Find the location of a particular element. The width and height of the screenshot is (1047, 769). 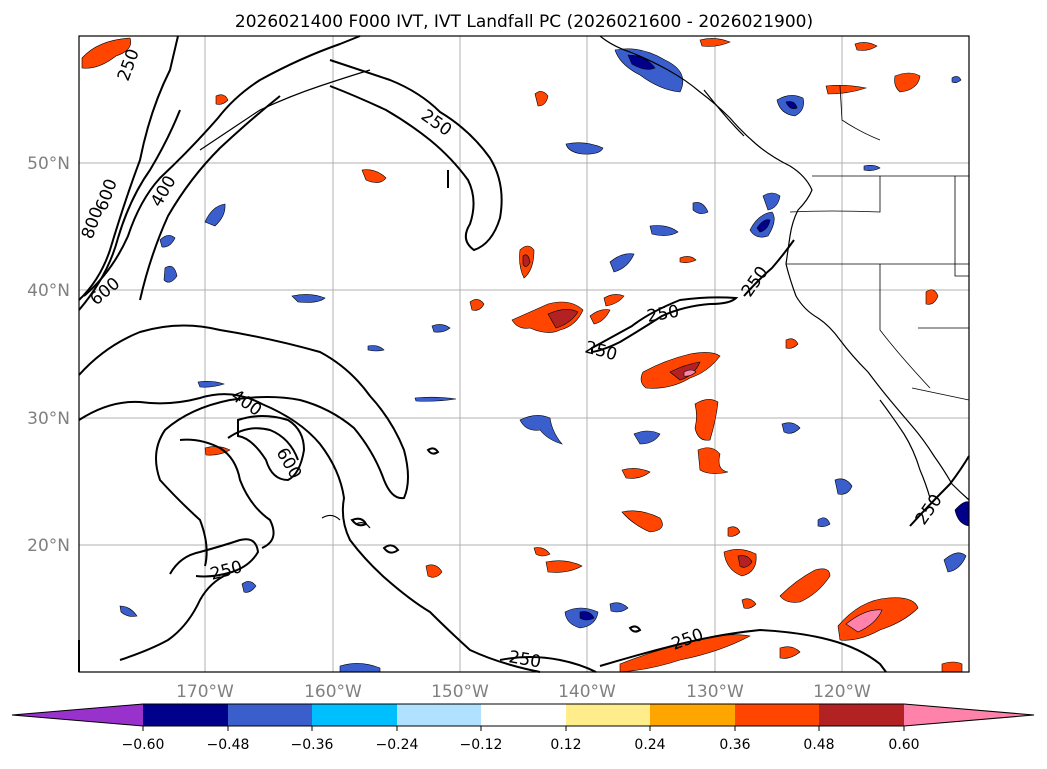

colorbar-ticks is located at coordinates (523, 728).